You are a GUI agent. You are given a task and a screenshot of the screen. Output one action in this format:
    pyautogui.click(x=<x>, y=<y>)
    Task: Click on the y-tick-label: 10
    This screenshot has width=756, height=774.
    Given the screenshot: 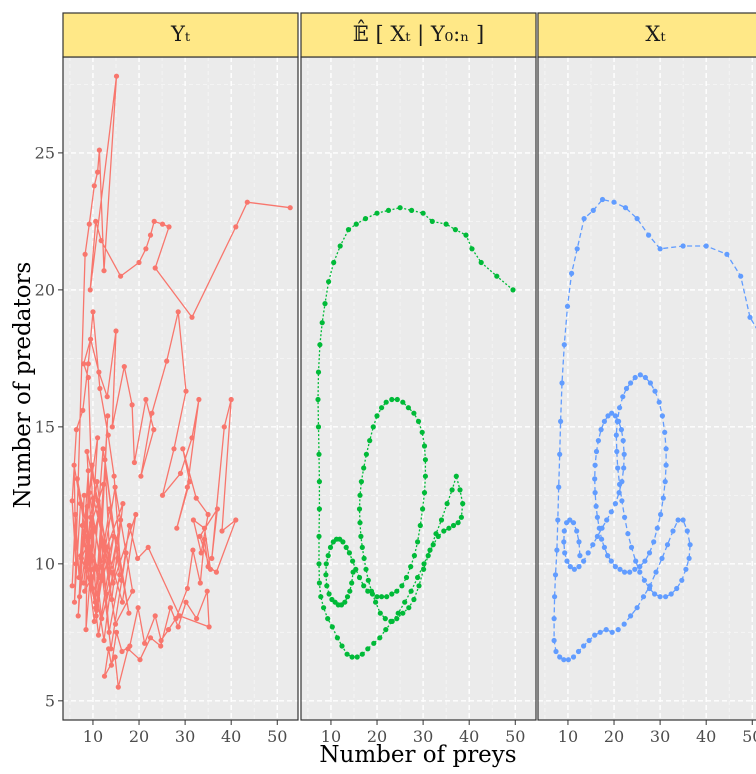 What is the action you would take?
    pyautogui.click(x=45, y=563)
    